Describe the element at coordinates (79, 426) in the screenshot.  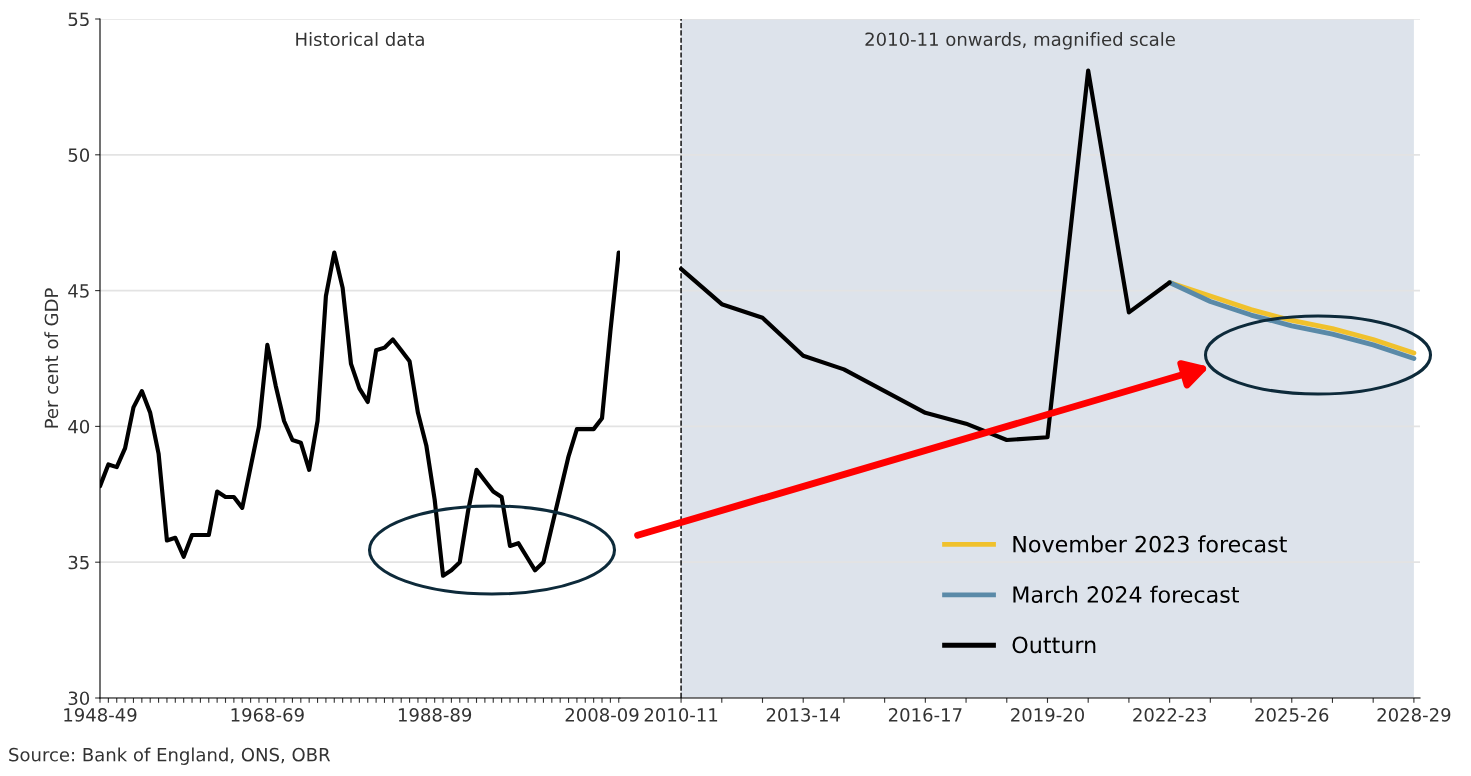
I see `y-tick-label: 40` at that location.